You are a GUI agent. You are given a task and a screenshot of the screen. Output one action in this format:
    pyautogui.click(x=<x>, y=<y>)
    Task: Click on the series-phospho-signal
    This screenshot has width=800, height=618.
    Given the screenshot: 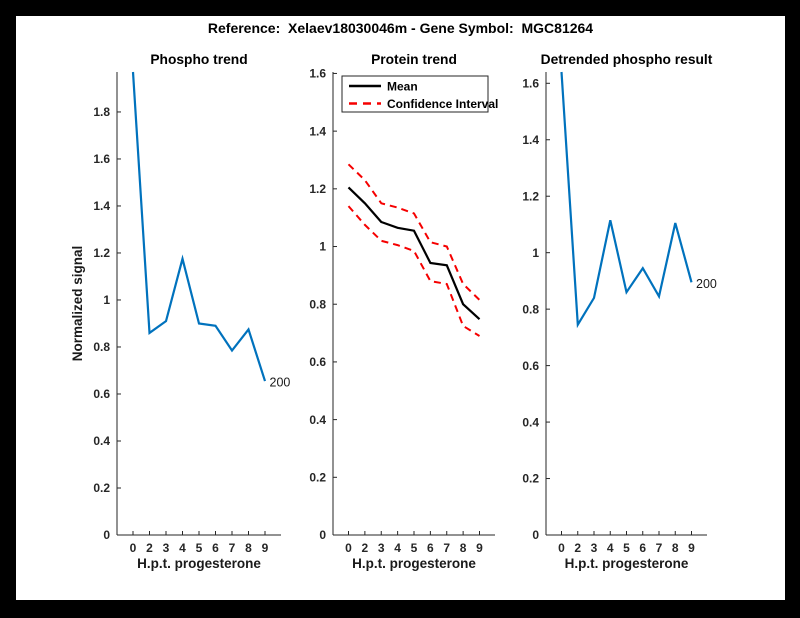 What is the action you would take?
    pyautogui.click(x=199, y=226)
    